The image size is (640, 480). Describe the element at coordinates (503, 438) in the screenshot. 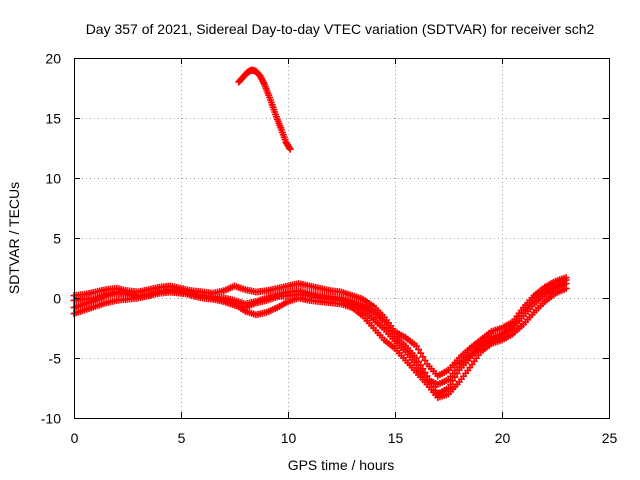

I see `x-tick-label: 20` at that location.